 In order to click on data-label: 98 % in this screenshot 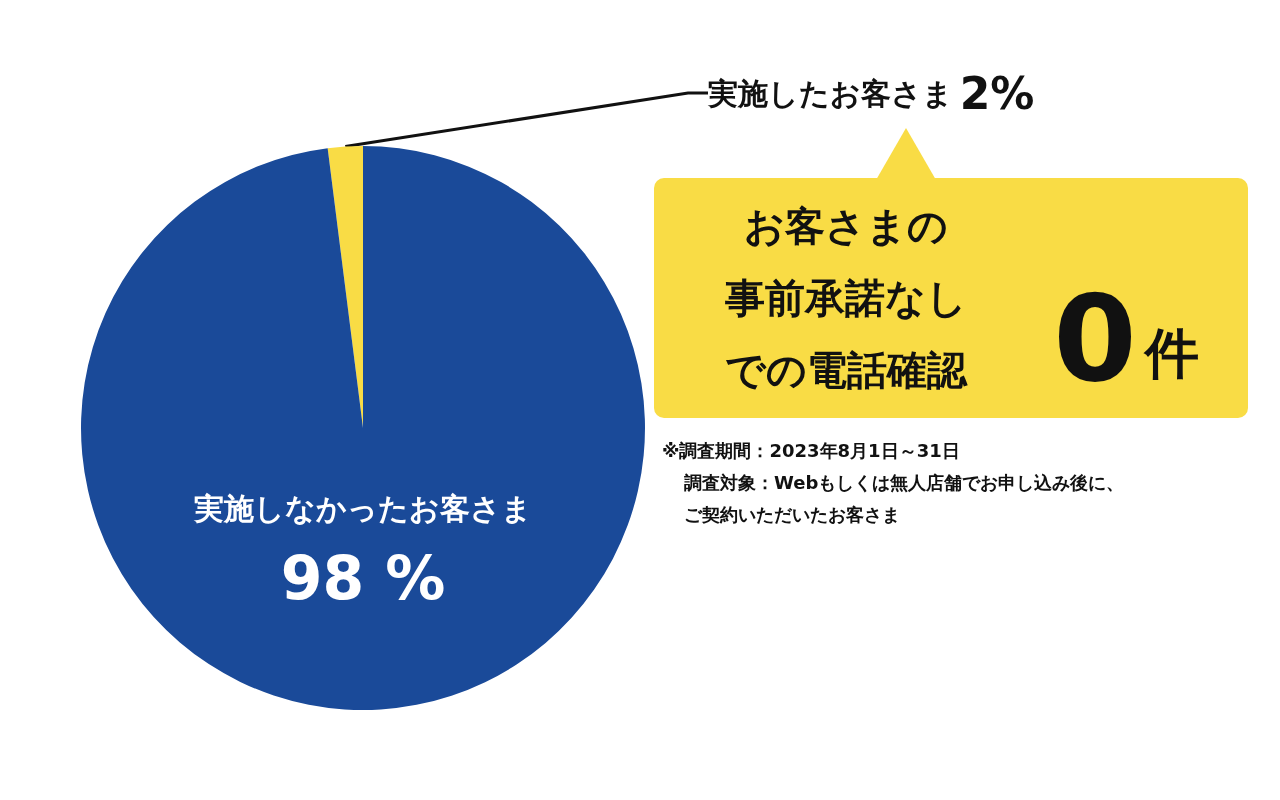, I will do `click(363, 578)`.